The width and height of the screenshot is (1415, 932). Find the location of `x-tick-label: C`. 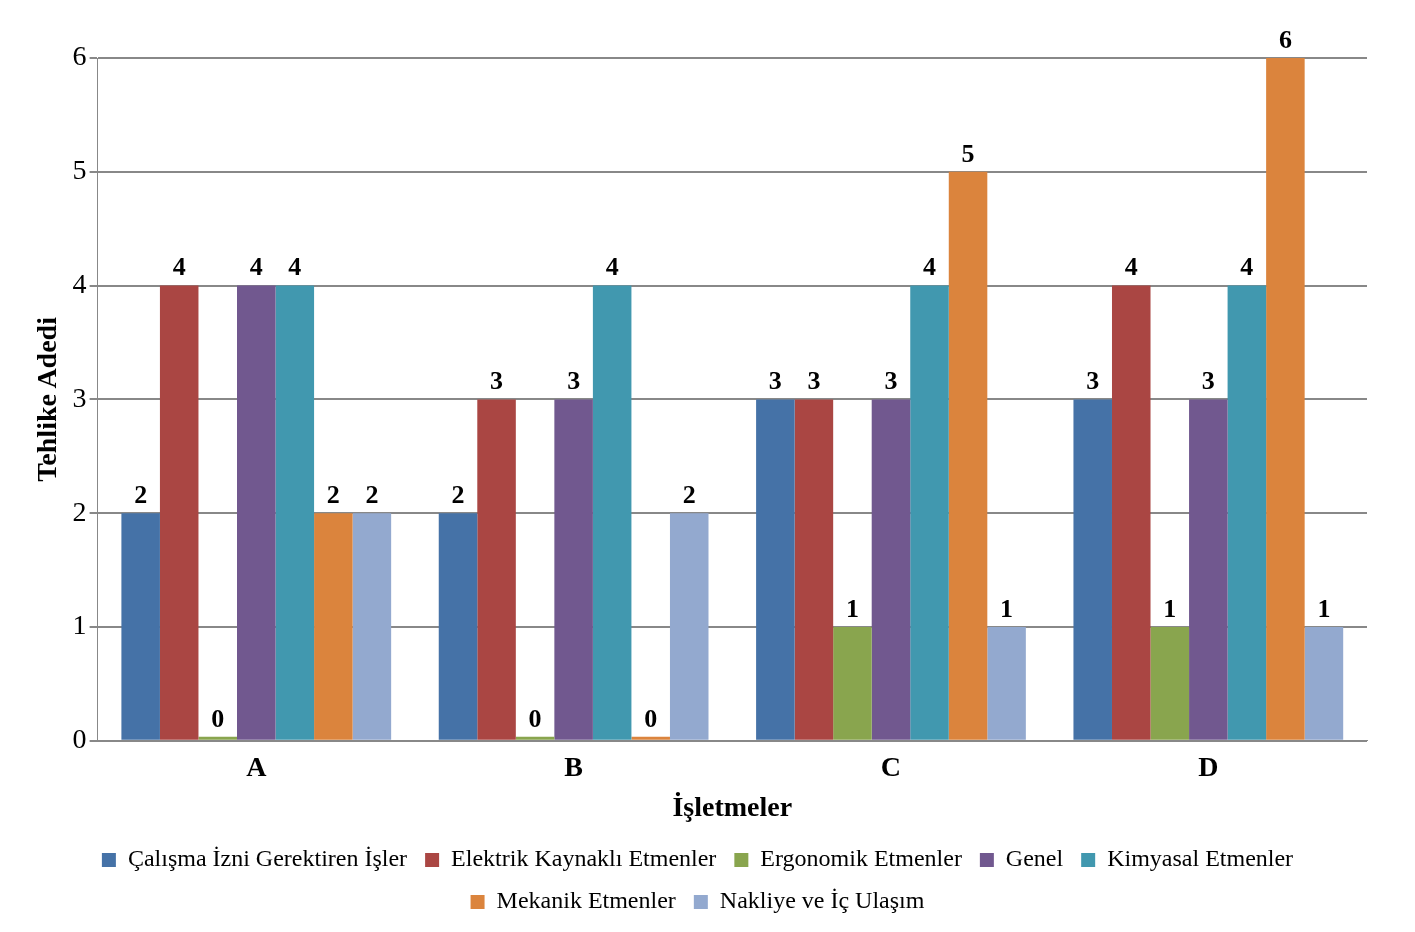

x-tick-label: C is located at coordinates (891, 766).